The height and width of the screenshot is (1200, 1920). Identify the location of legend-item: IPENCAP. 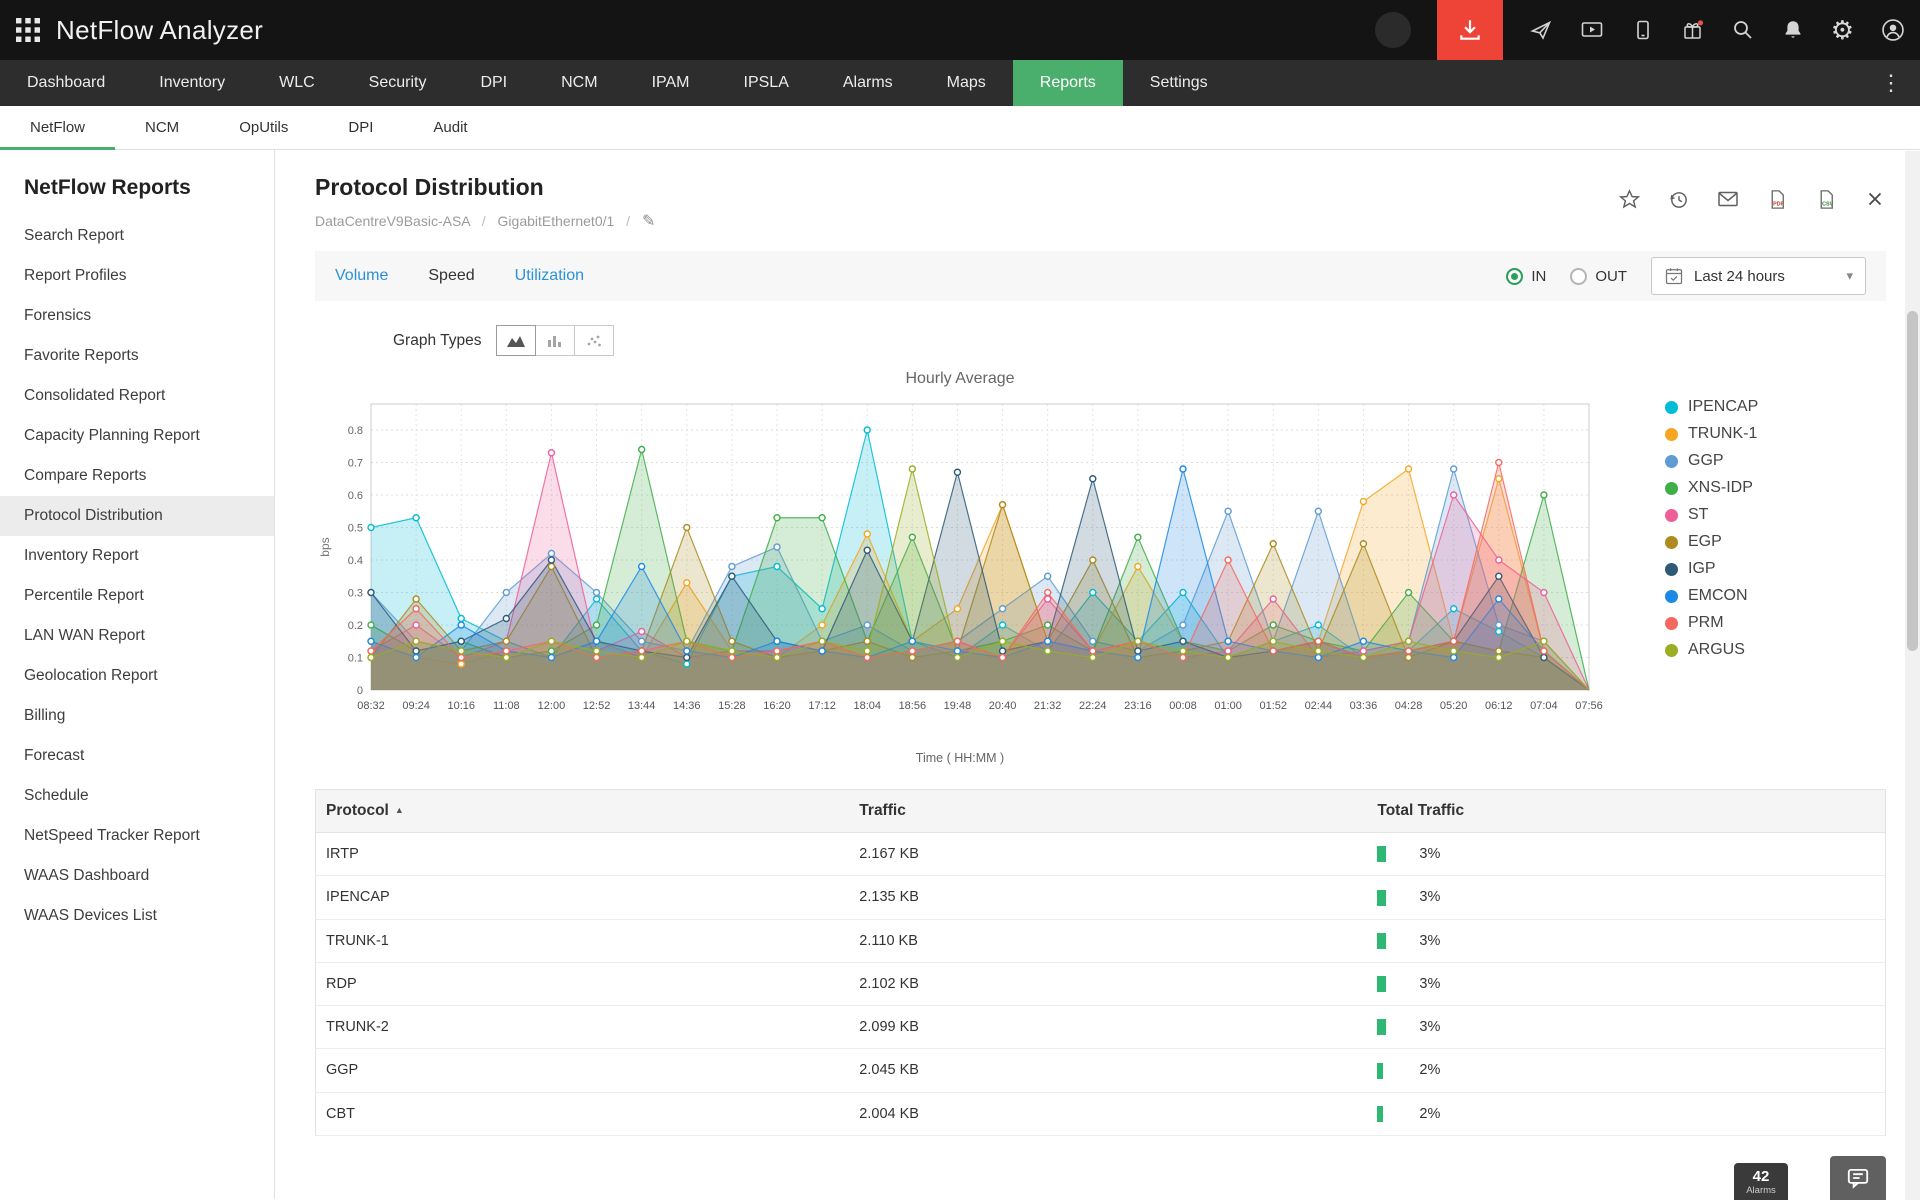
(1711, 407).